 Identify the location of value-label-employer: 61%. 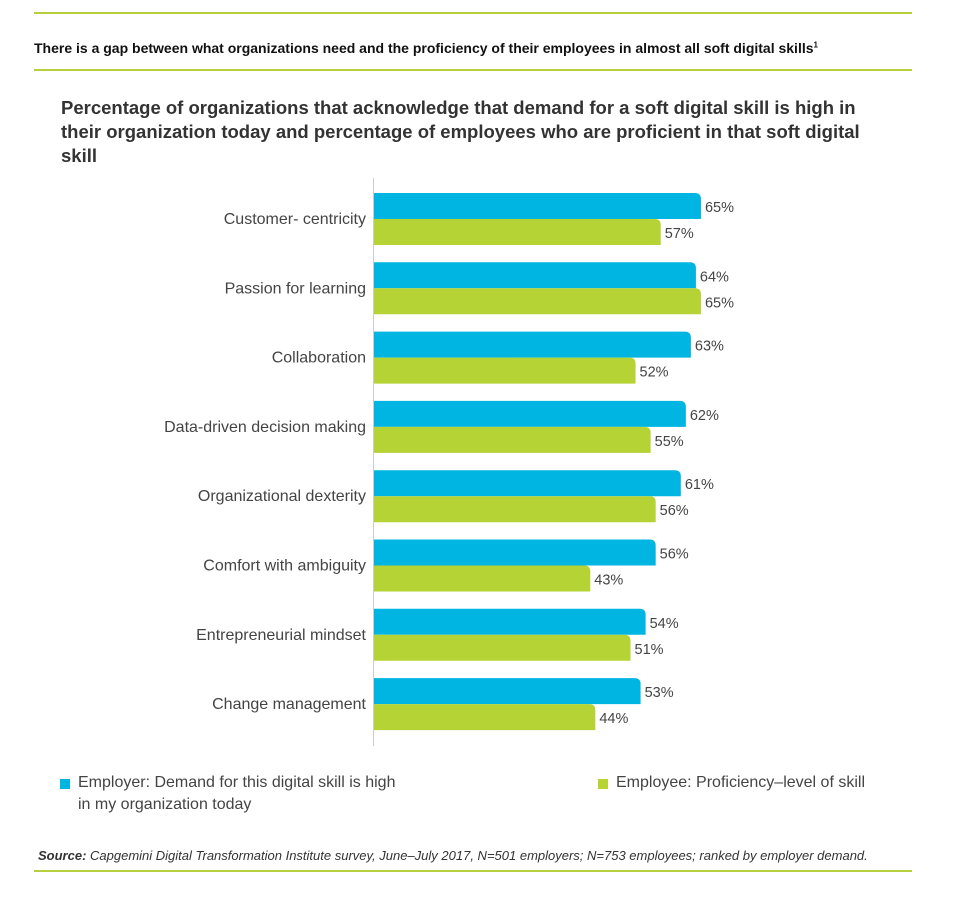
(699, 485).